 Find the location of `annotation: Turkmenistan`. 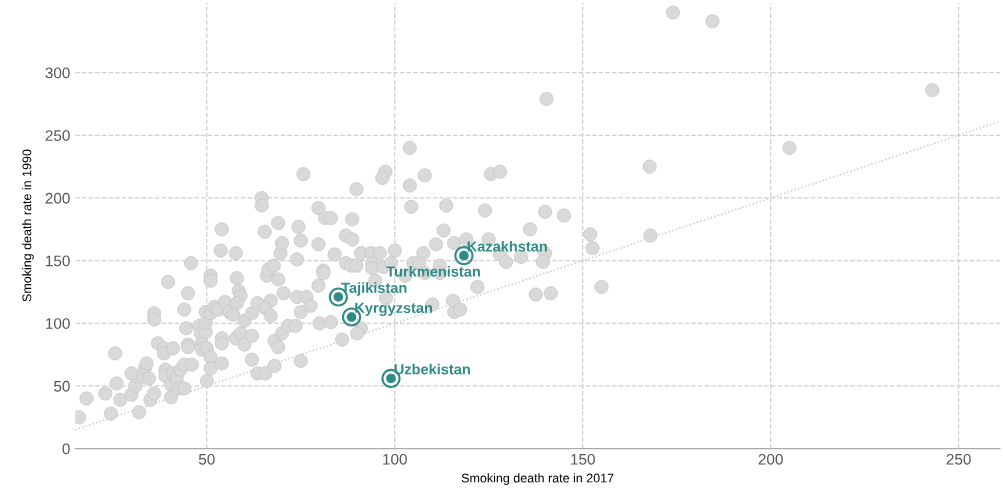

annotation: Turkmenistan is located at coordinates (433, 271).